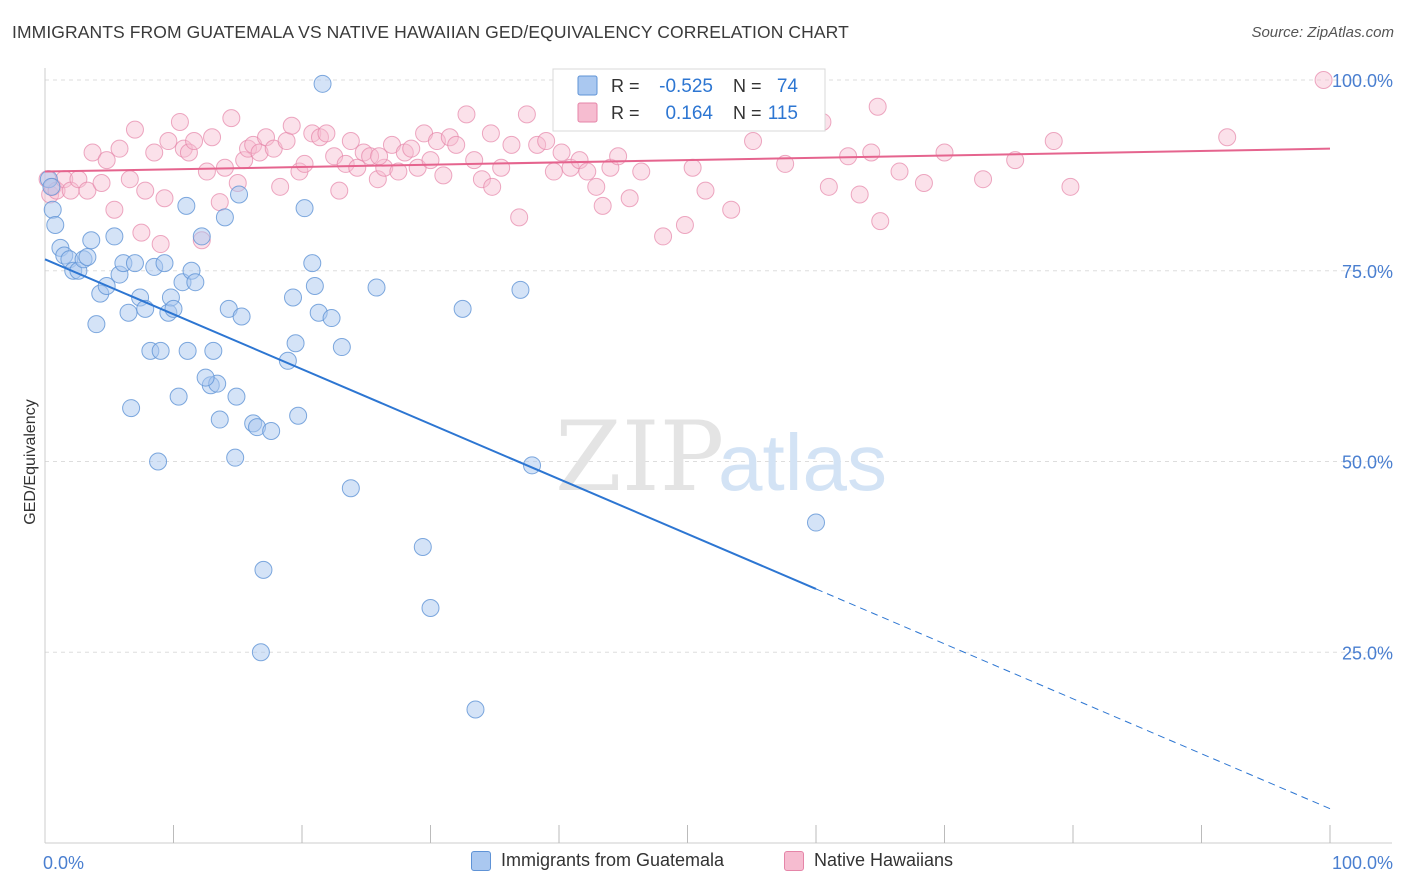 Image resolution: width=1406 pixels, height=892 pixels. I want to click on legend-swatch-blue, so click(587, 85).